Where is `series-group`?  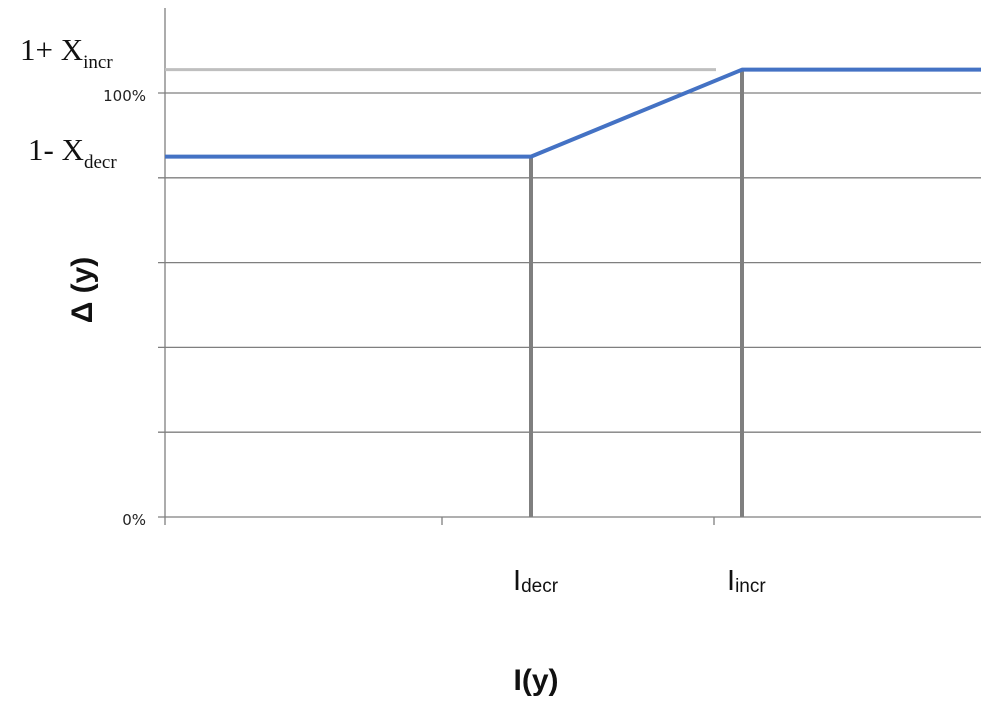 series-group is located at coordinates (573, 113).